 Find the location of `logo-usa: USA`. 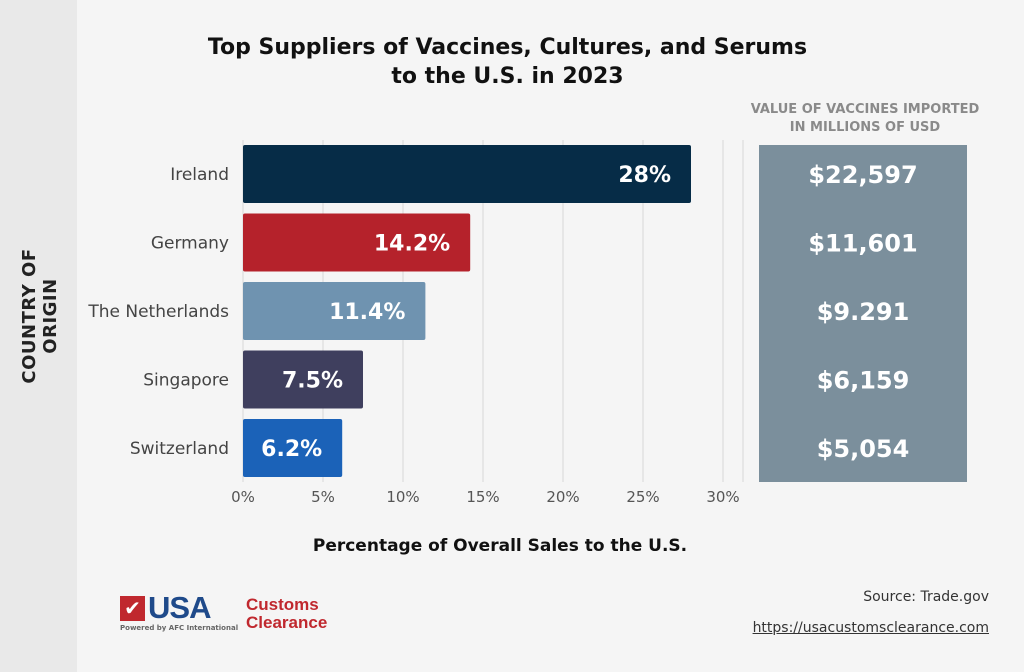

logo-usa: USA is located at coordinates (179, 607).